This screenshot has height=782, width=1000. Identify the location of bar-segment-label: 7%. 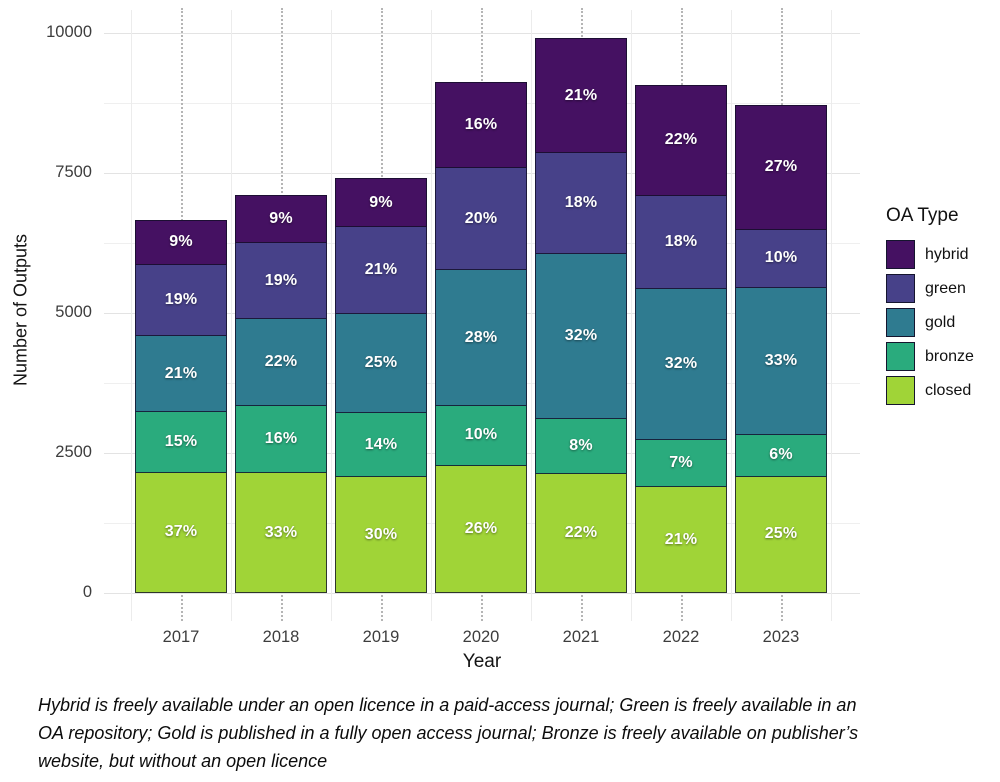
(681, 463).